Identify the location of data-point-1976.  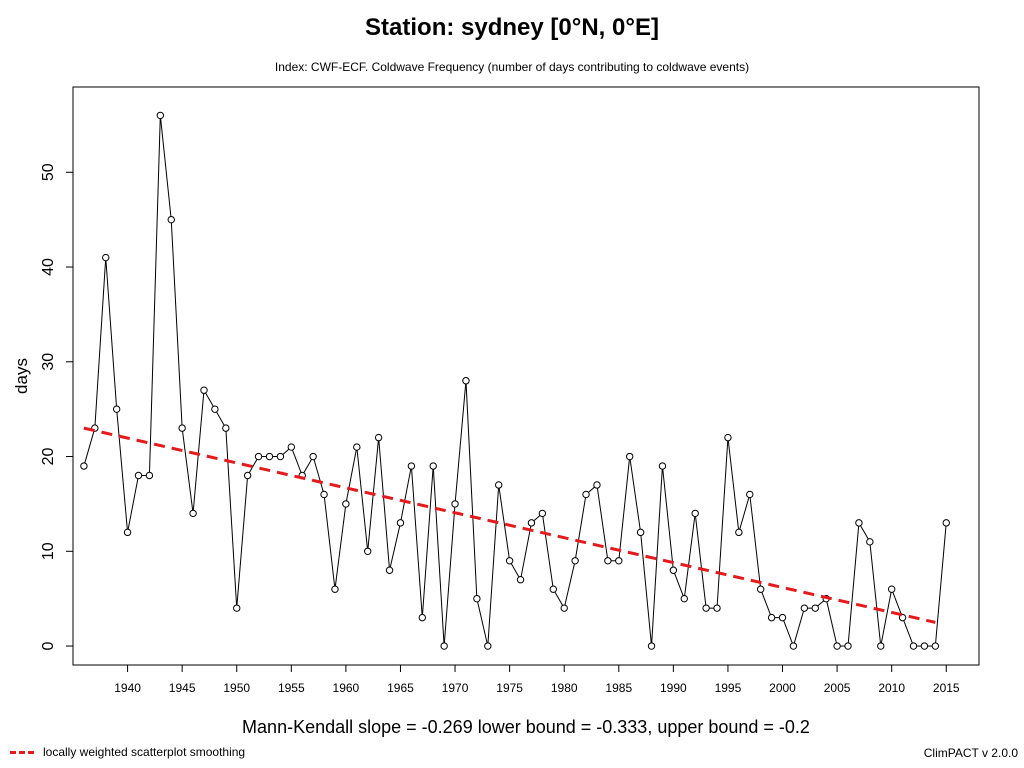
(520, 580).